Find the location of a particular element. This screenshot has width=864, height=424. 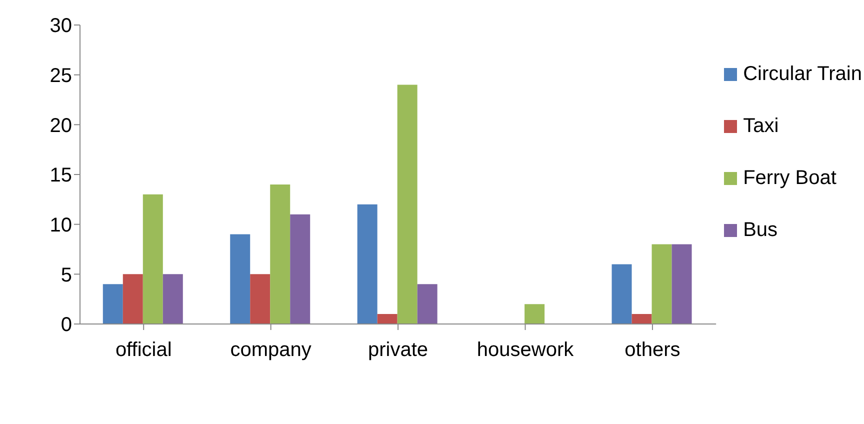

legend-label: Ferry Boat is located at coordinates (789, 178).